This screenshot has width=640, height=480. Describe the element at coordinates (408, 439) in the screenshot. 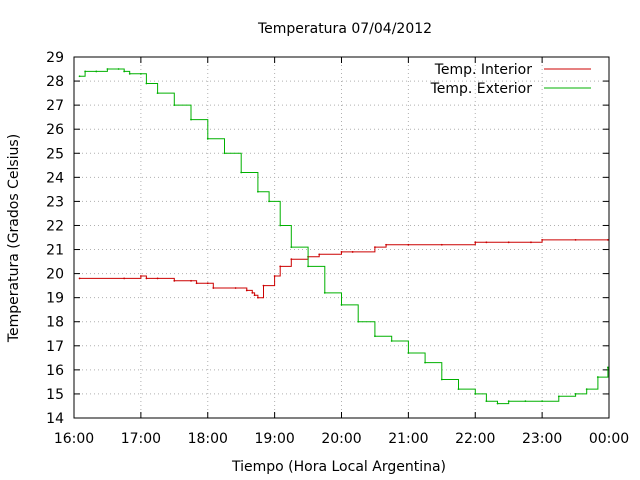

I see `x-tick-label: 21:00` at that location.